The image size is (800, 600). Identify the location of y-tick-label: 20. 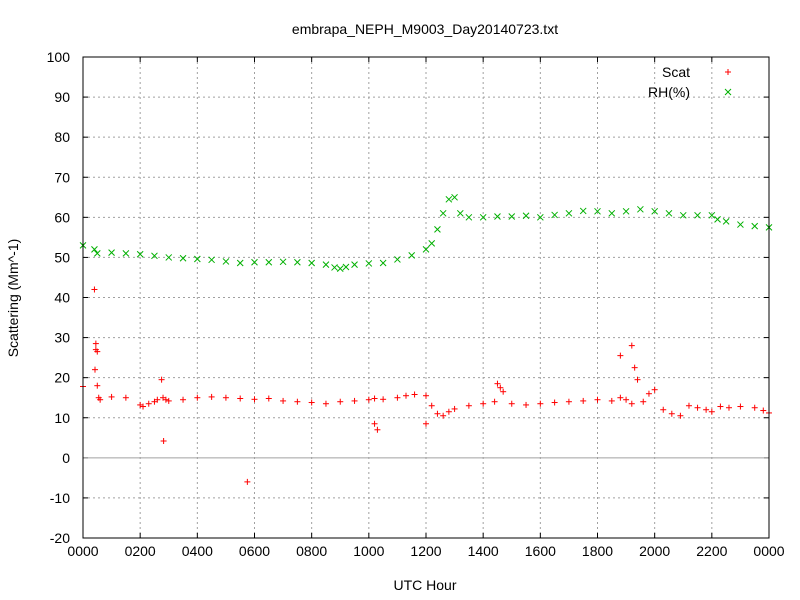
(62, 378).